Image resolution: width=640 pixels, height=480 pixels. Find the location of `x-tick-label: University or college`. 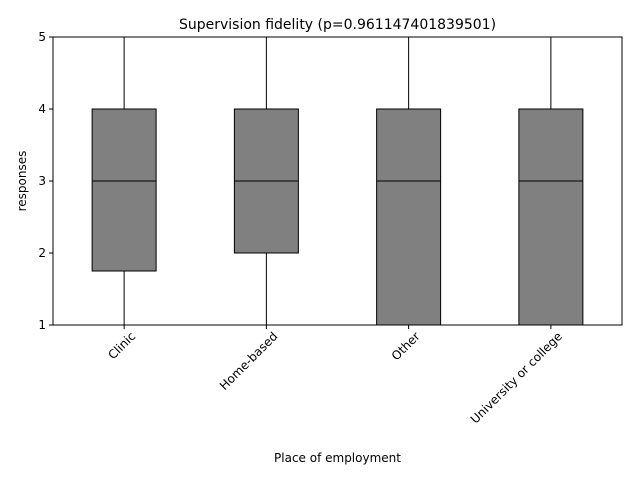

x-tick-label: University or college is located at coordinates (516, 377).